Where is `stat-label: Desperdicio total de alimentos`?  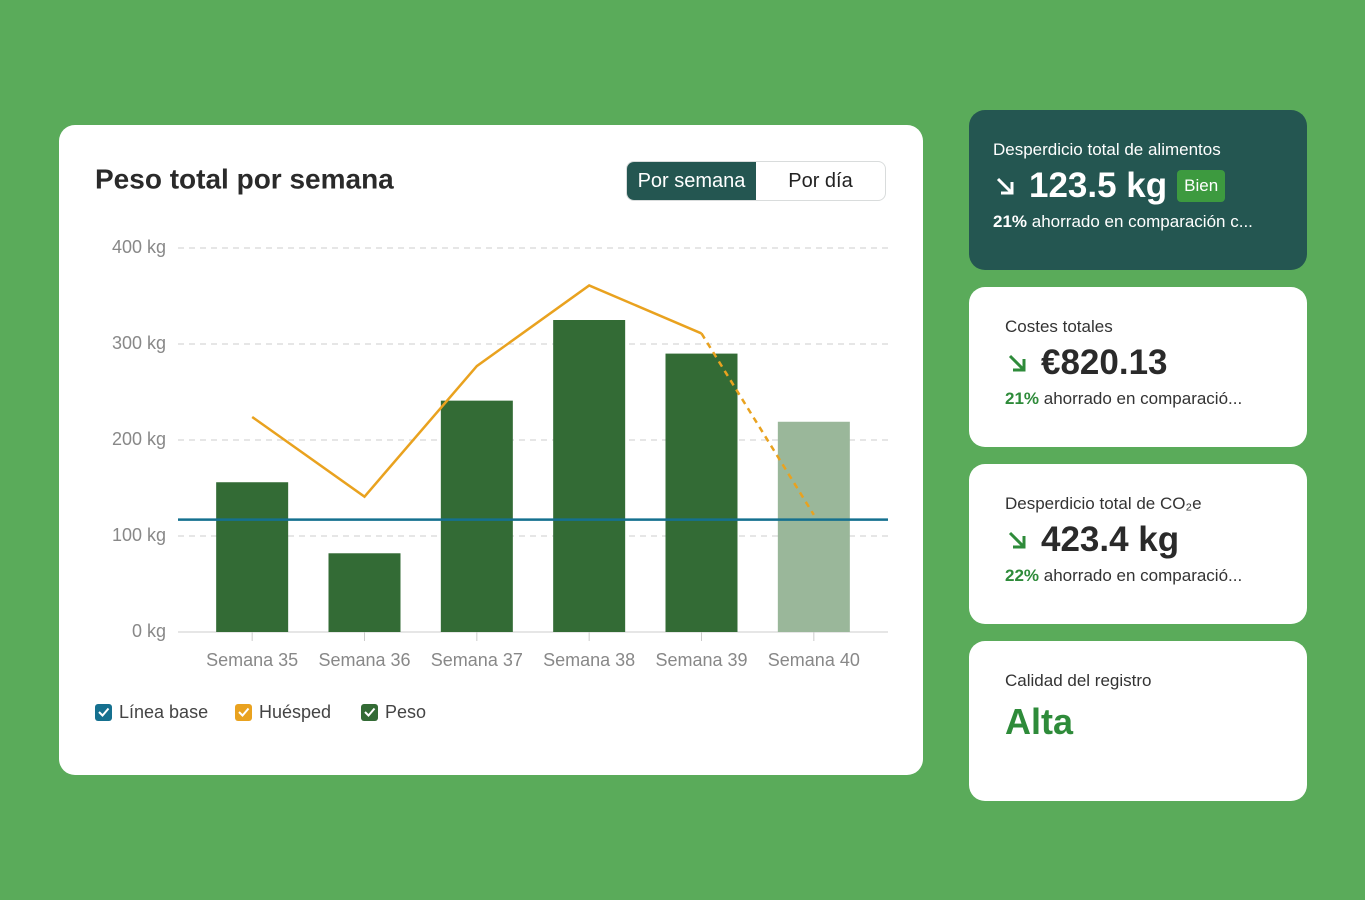 stat-label: Desperdicio total de alimentos is located at coordinates (1107, 149).